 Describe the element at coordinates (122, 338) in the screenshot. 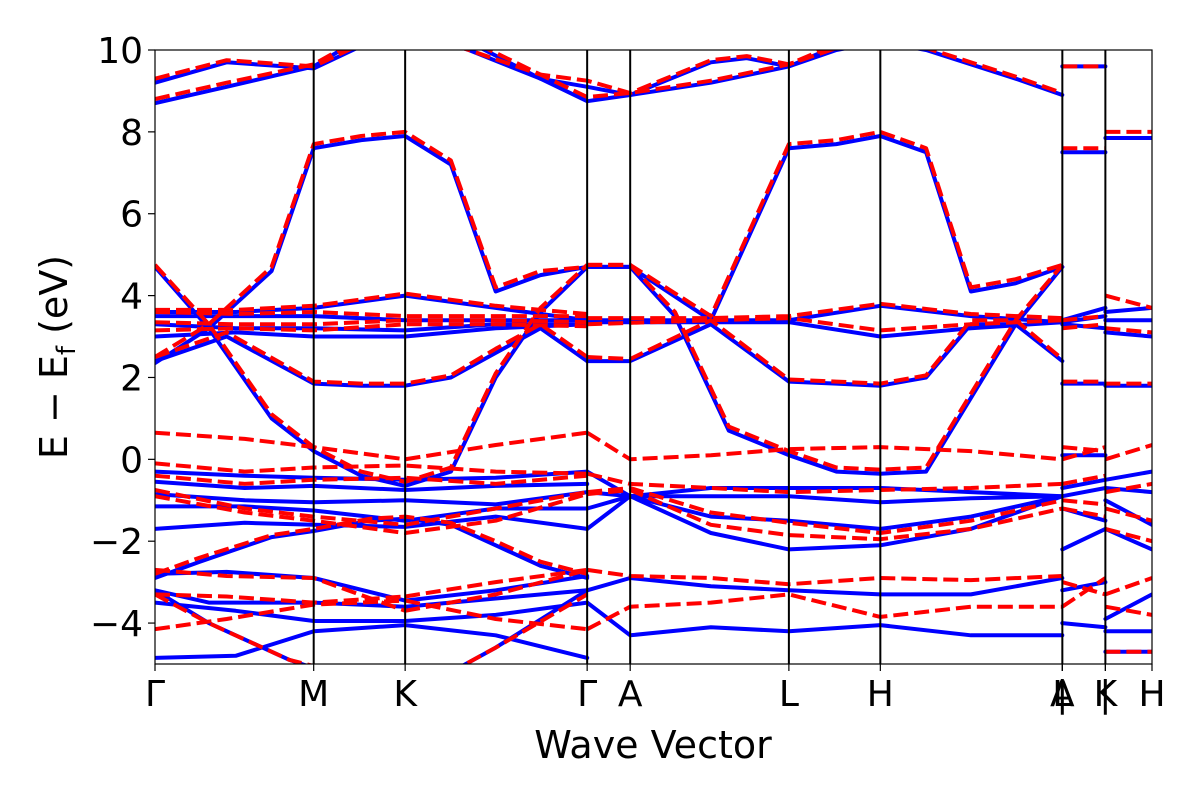

I see `y-axis-ticks: 10 8 6 4 2 0 −2 −4` at that location.